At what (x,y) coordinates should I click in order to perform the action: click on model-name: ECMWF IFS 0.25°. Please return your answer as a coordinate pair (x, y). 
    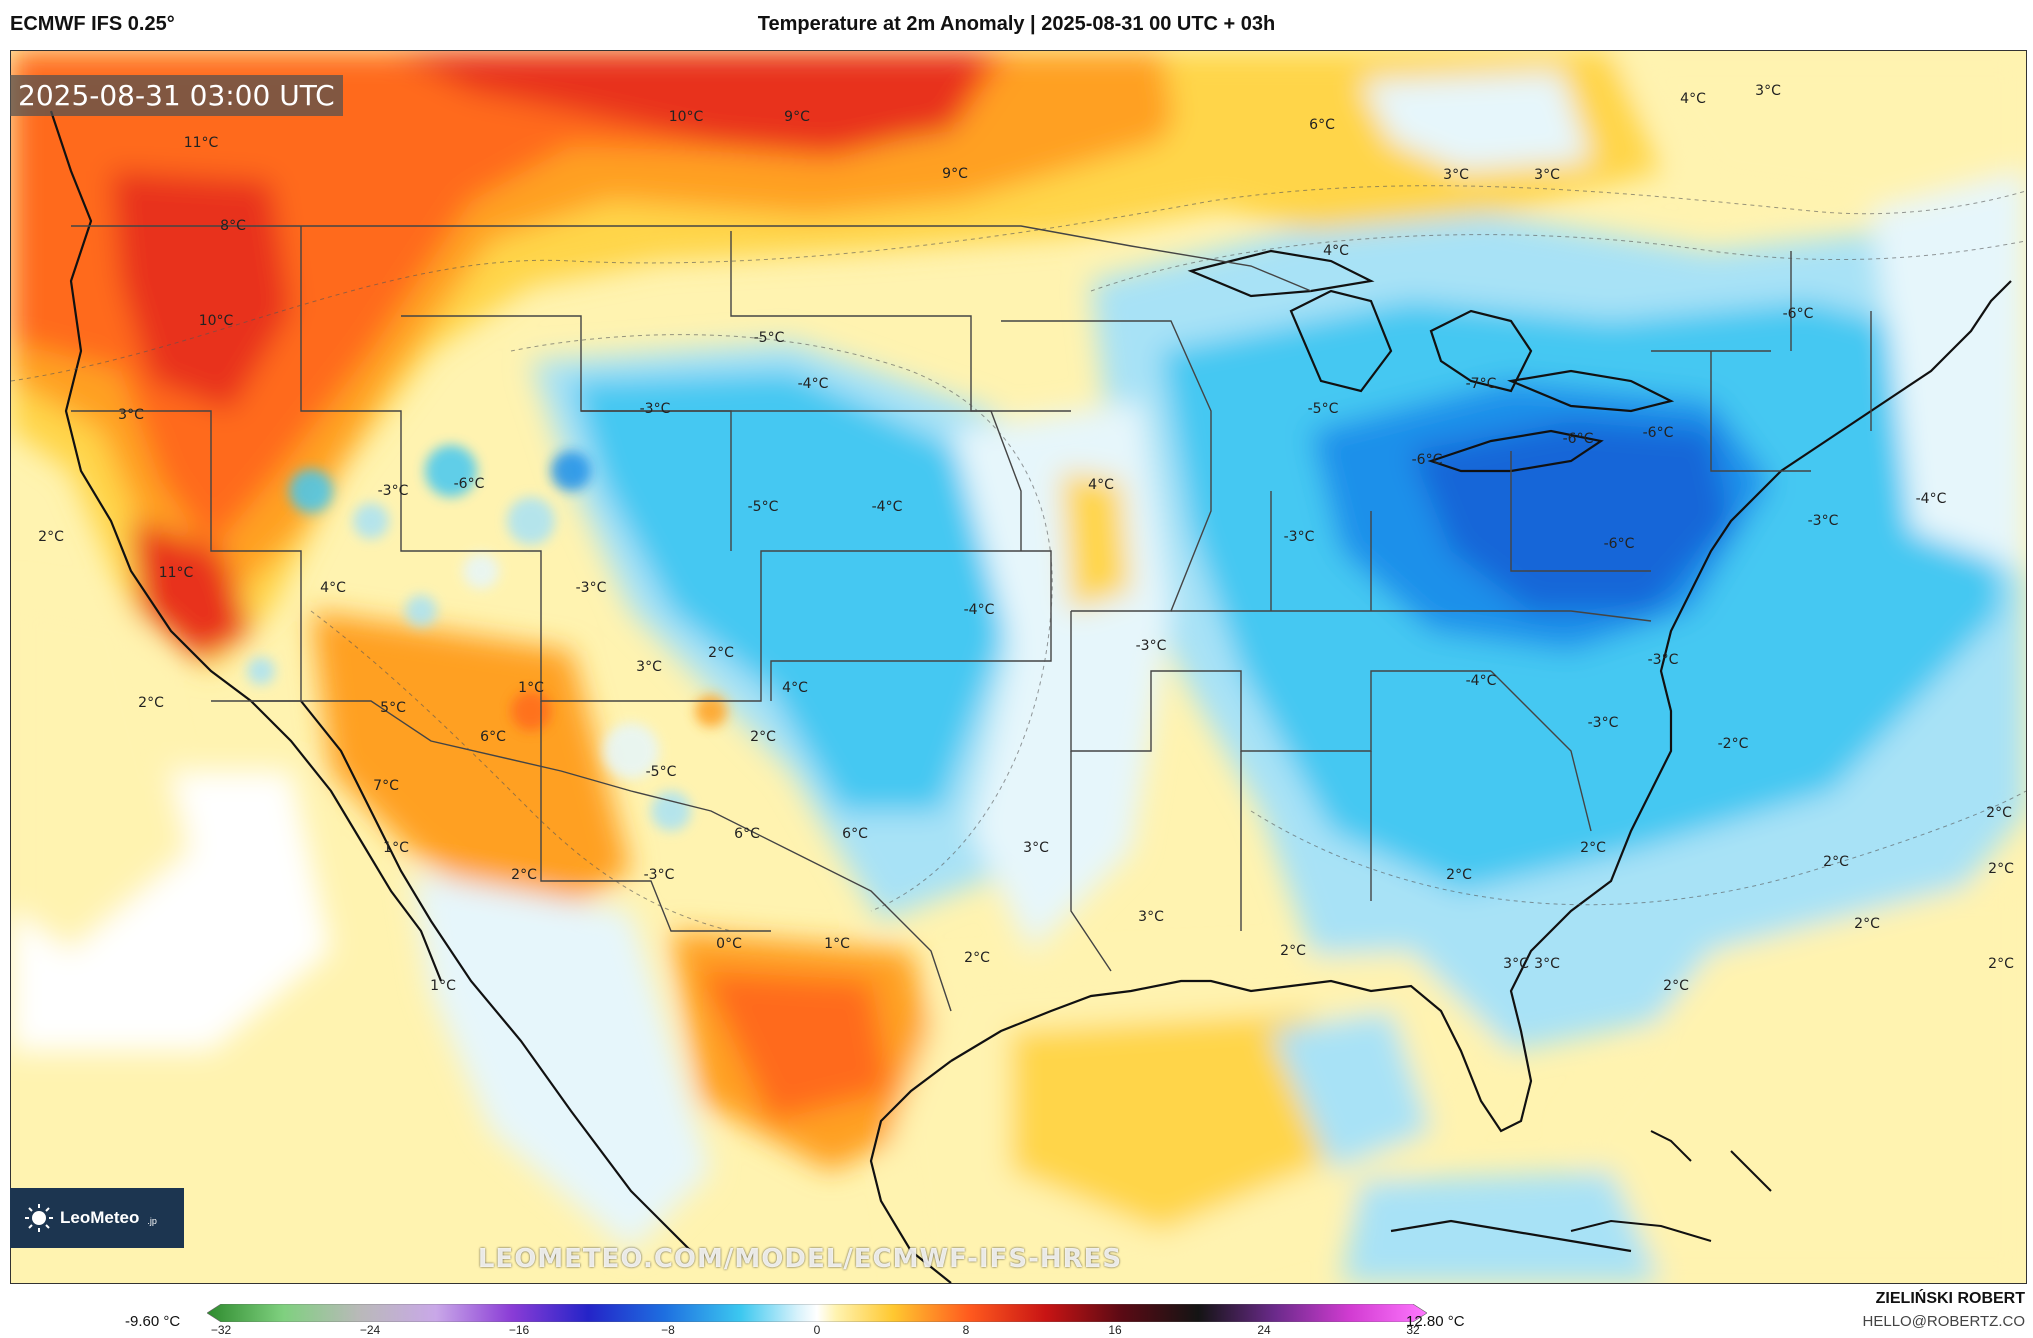
    Looking at the image, I should click on (92, 24).